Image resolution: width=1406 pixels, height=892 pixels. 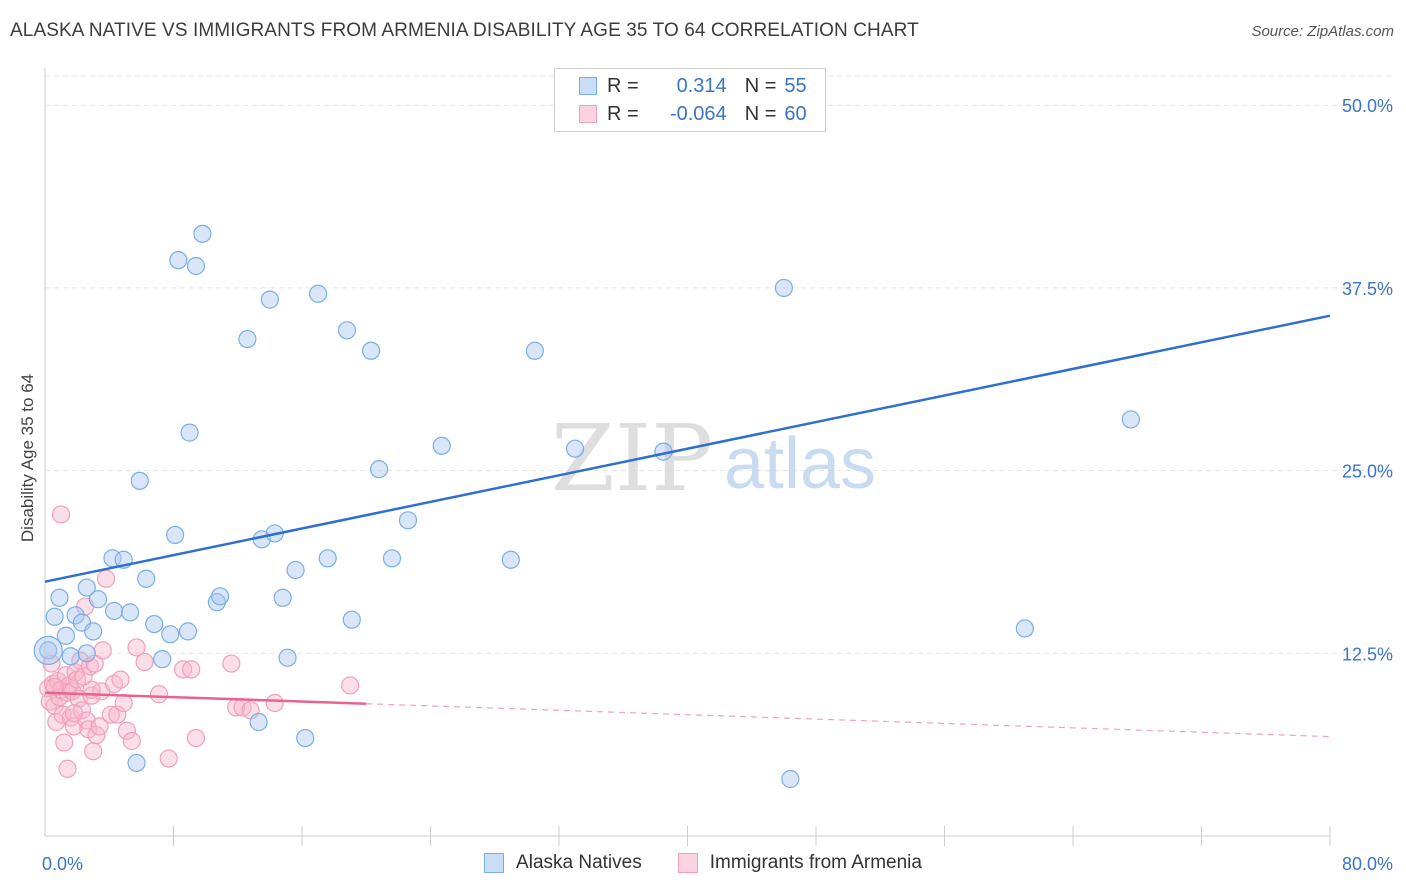 What do you see at coordinates (701, 85) in the screenshot?
I see `r-value-alaska: 0.314` at bounding box center [701, 85].